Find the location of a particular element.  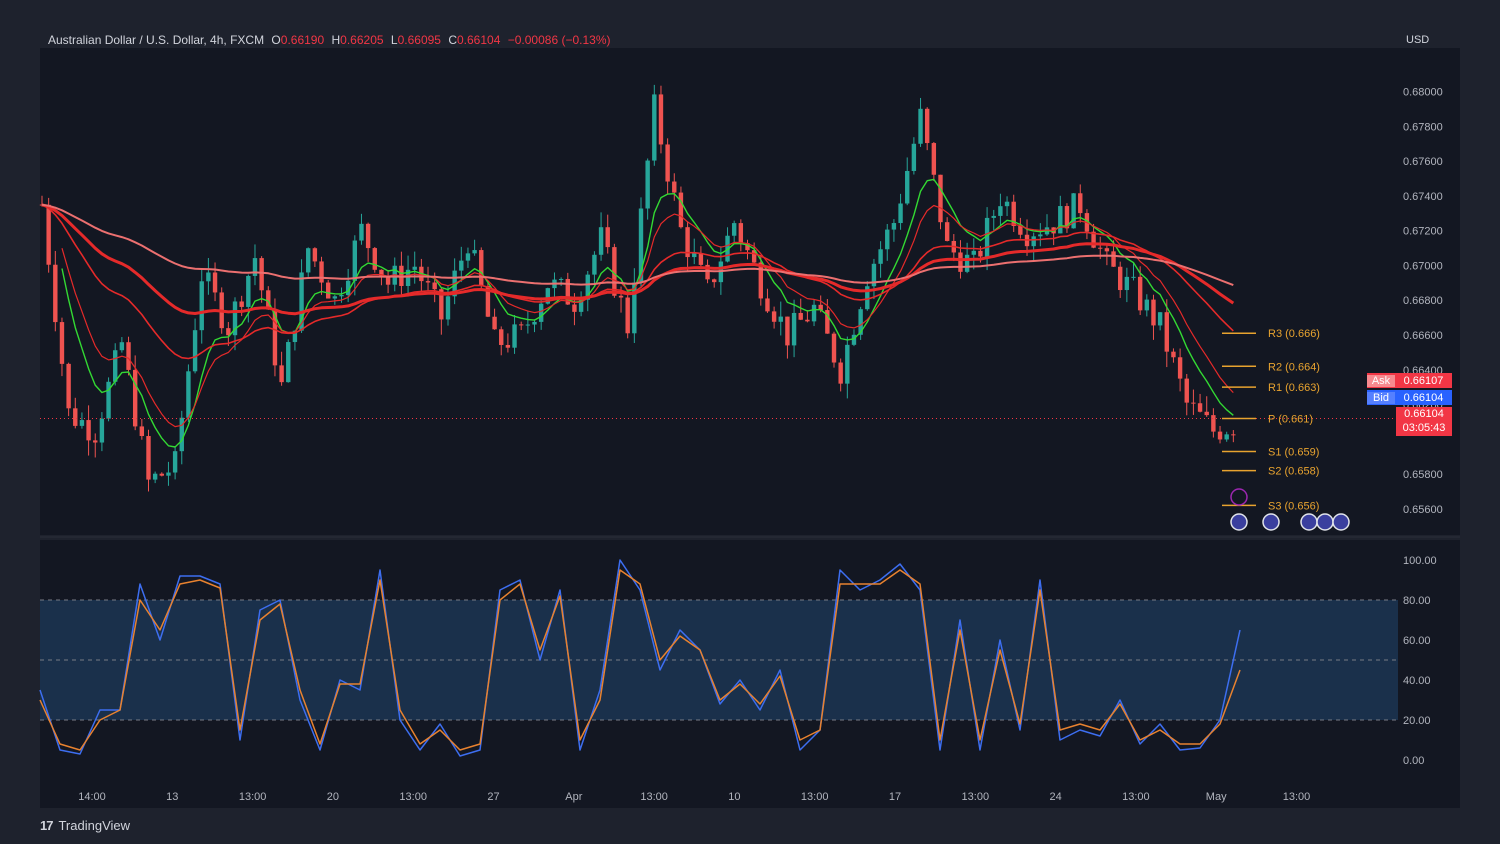

oscillator-tick-label: 20.00 is located at coordinates (1417, 721).